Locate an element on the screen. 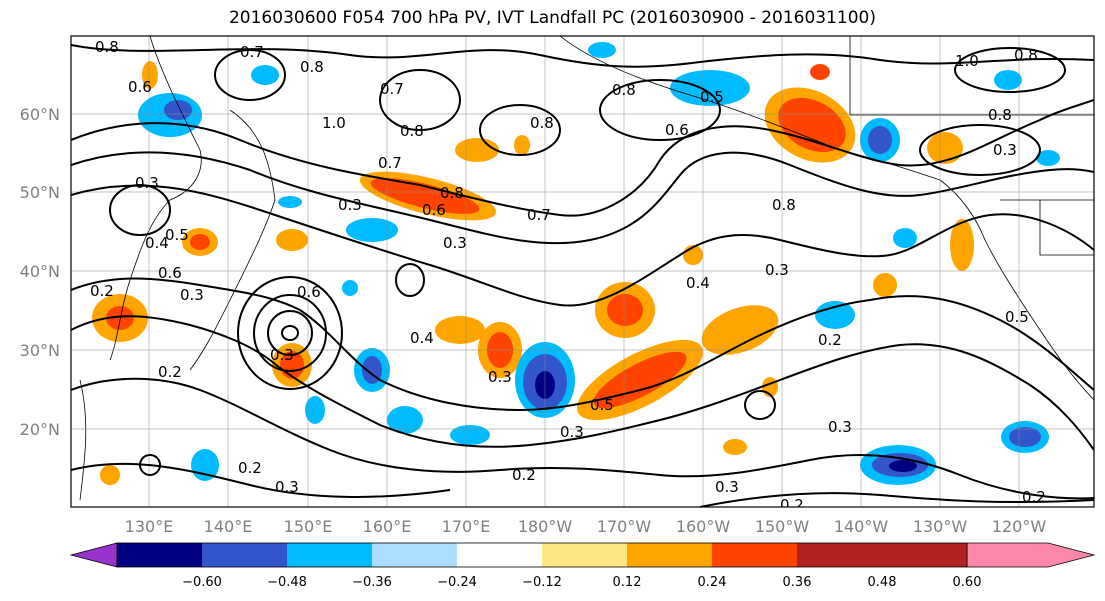 The height and width of the screenshot is (601, 1105). colorbar-tick-label: −0.60 is located at coordinates (202, 582).